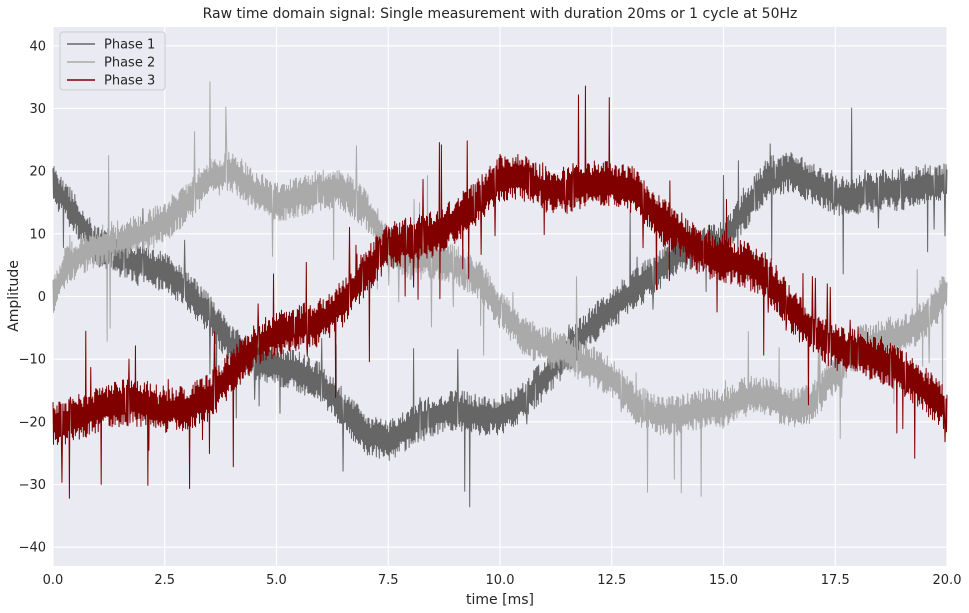 The width and height of the screenshot is (969, 613). Describe the element at coordinates (276, 580) in the screenshot. I see `x-tick-label: 5.0` at that location.